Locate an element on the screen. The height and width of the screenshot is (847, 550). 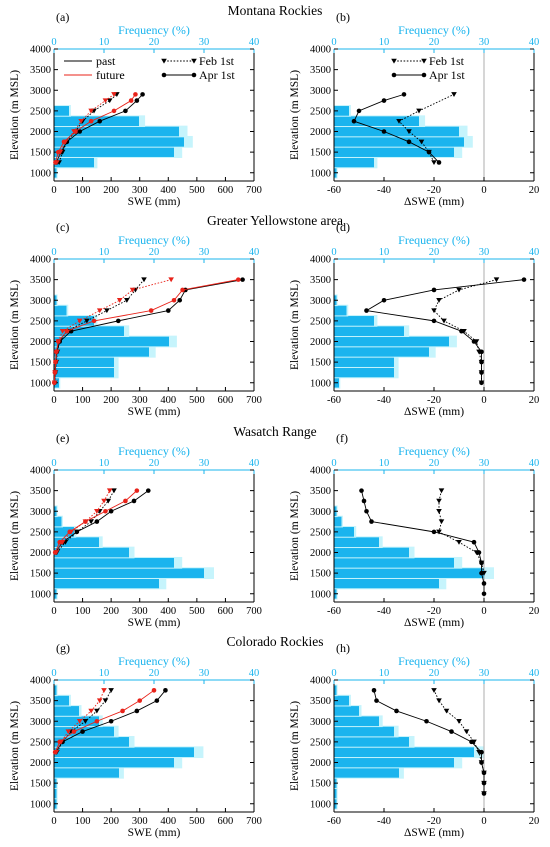
x-tick-label: -20 is located at coordinates (434, 400).